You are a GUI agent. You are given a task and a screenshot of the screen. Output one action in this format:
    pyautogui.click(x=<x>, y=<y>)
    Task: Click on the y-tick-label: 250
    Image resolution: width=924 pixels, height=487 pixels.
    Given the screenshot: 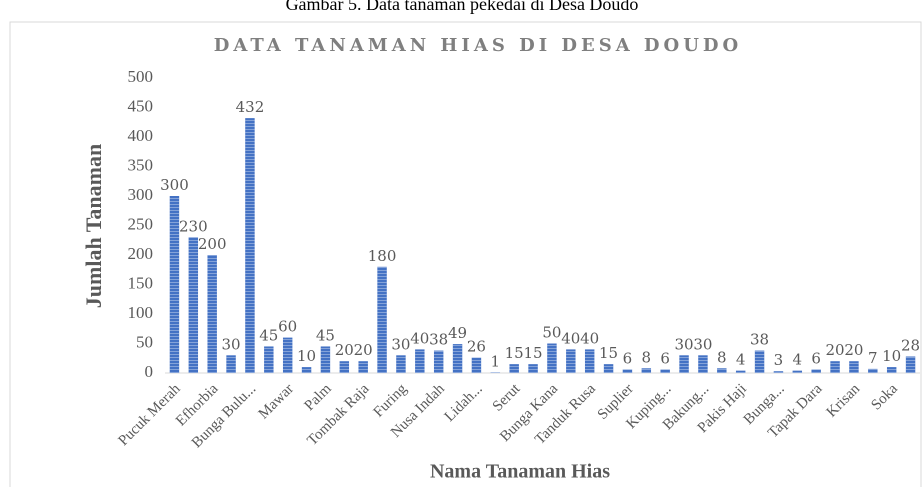 What is the action you would take?
    pyautogui.click(x=141, y=223)
    